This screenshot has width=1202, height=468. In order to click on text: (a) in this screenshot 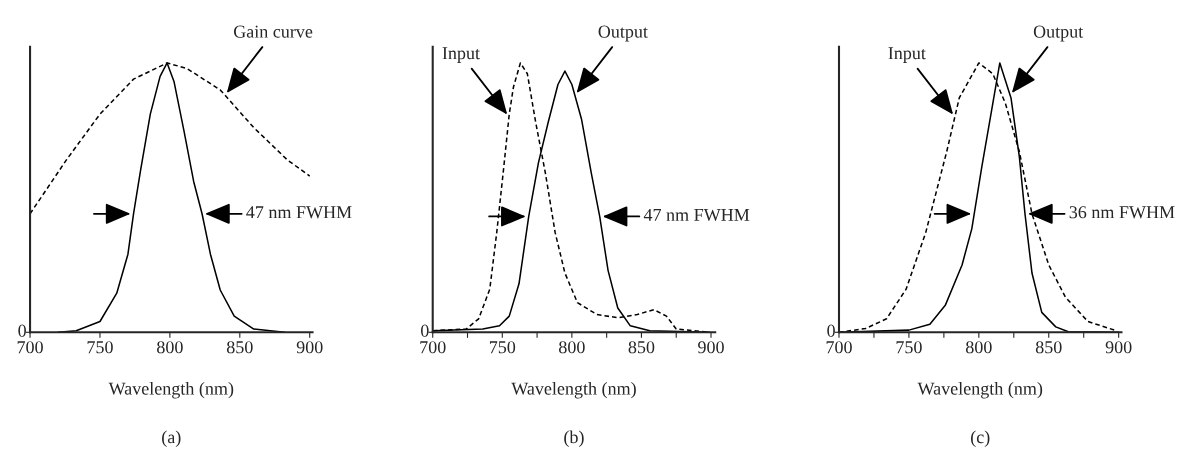, I will do `click(171, 438)`.